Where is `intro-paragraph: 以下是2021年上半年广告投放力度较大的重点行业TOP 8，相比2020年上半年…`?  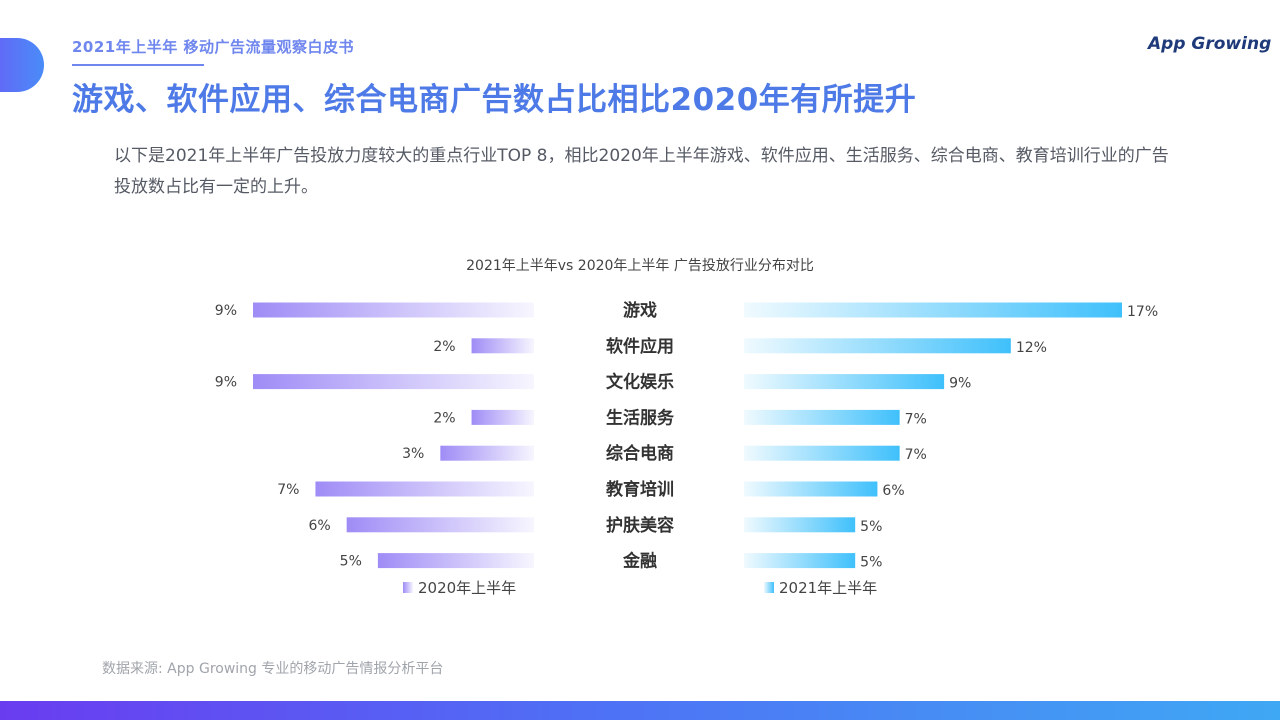 intro-paragraph: 以下是2021年上半年广告投放力度较大的重点行业TOP 8，相比2020年上半年… is located at coordinates (641, 171).